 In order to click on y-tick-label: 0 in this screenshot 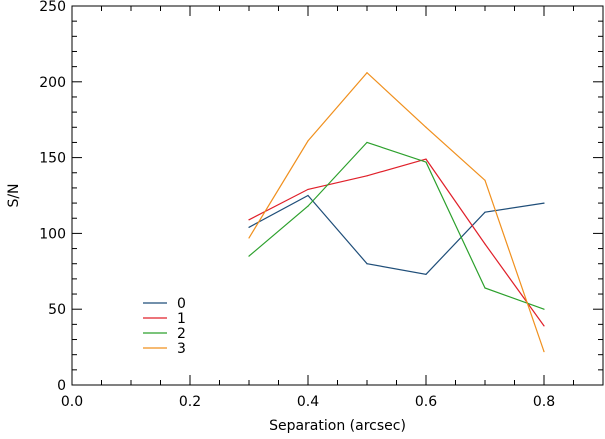, I will do `click(61, 386)`.